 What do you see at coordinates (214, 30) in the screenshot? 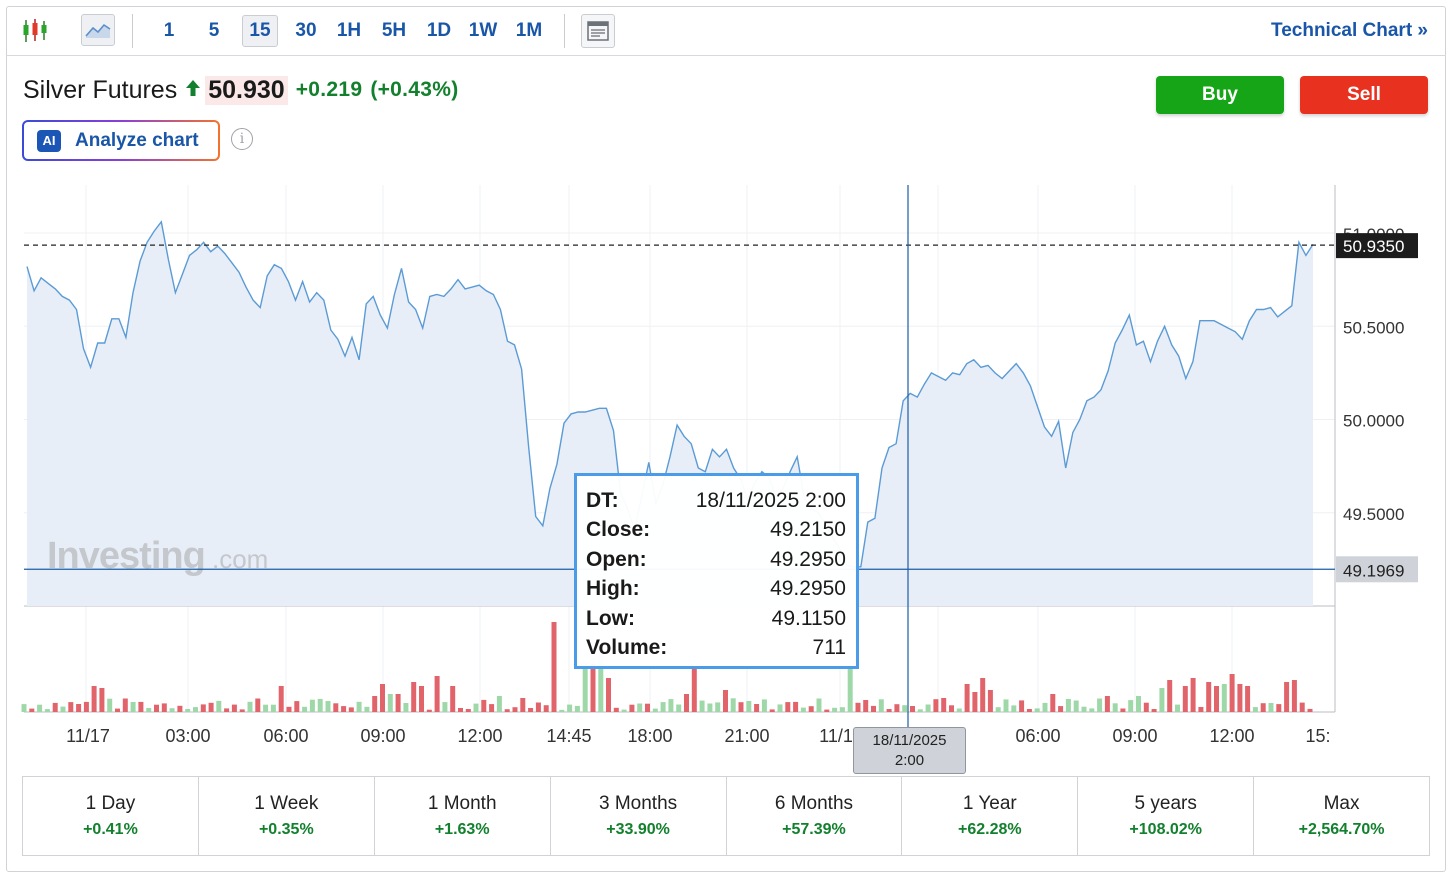
I see `timeframe-5-button: 5` at bounding box center [214, 30].